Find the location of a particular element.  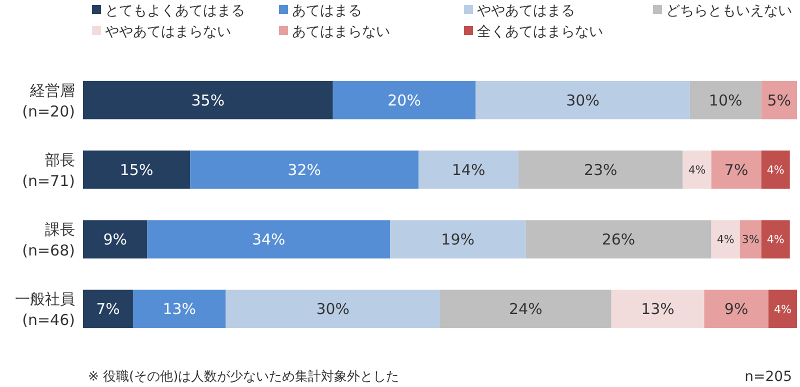

data-label: 35% is located at coordinates (208, 100).